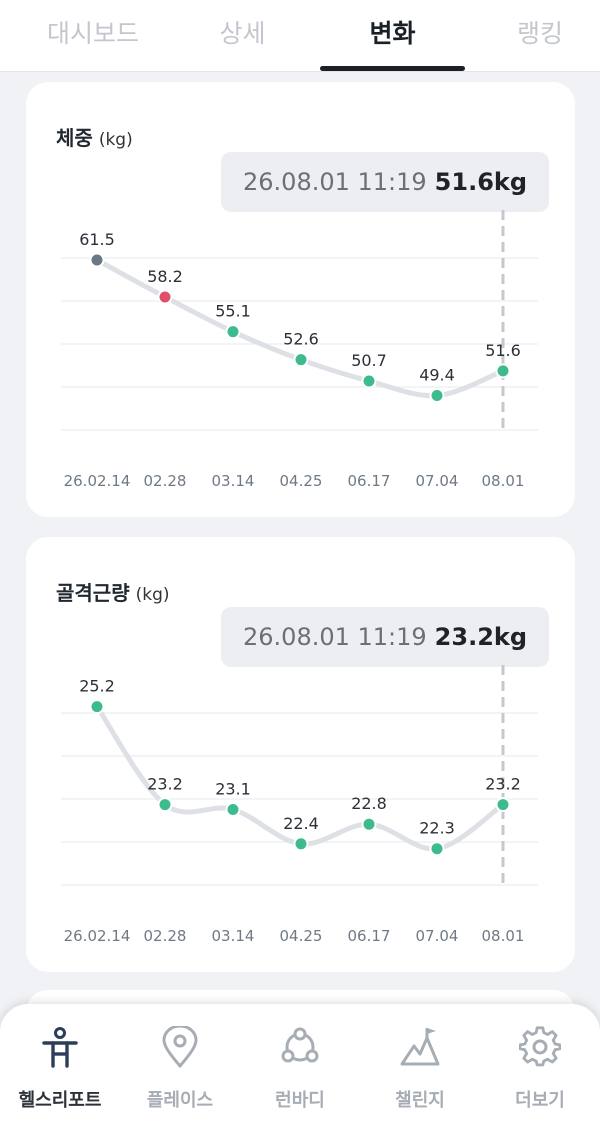 The width and height of the screenshot is (600, 1134). What do you see at coordinates (97, 686) in the screenshot?
I see `muscle-point-label: 25.2` at bounding box center [97, 686].